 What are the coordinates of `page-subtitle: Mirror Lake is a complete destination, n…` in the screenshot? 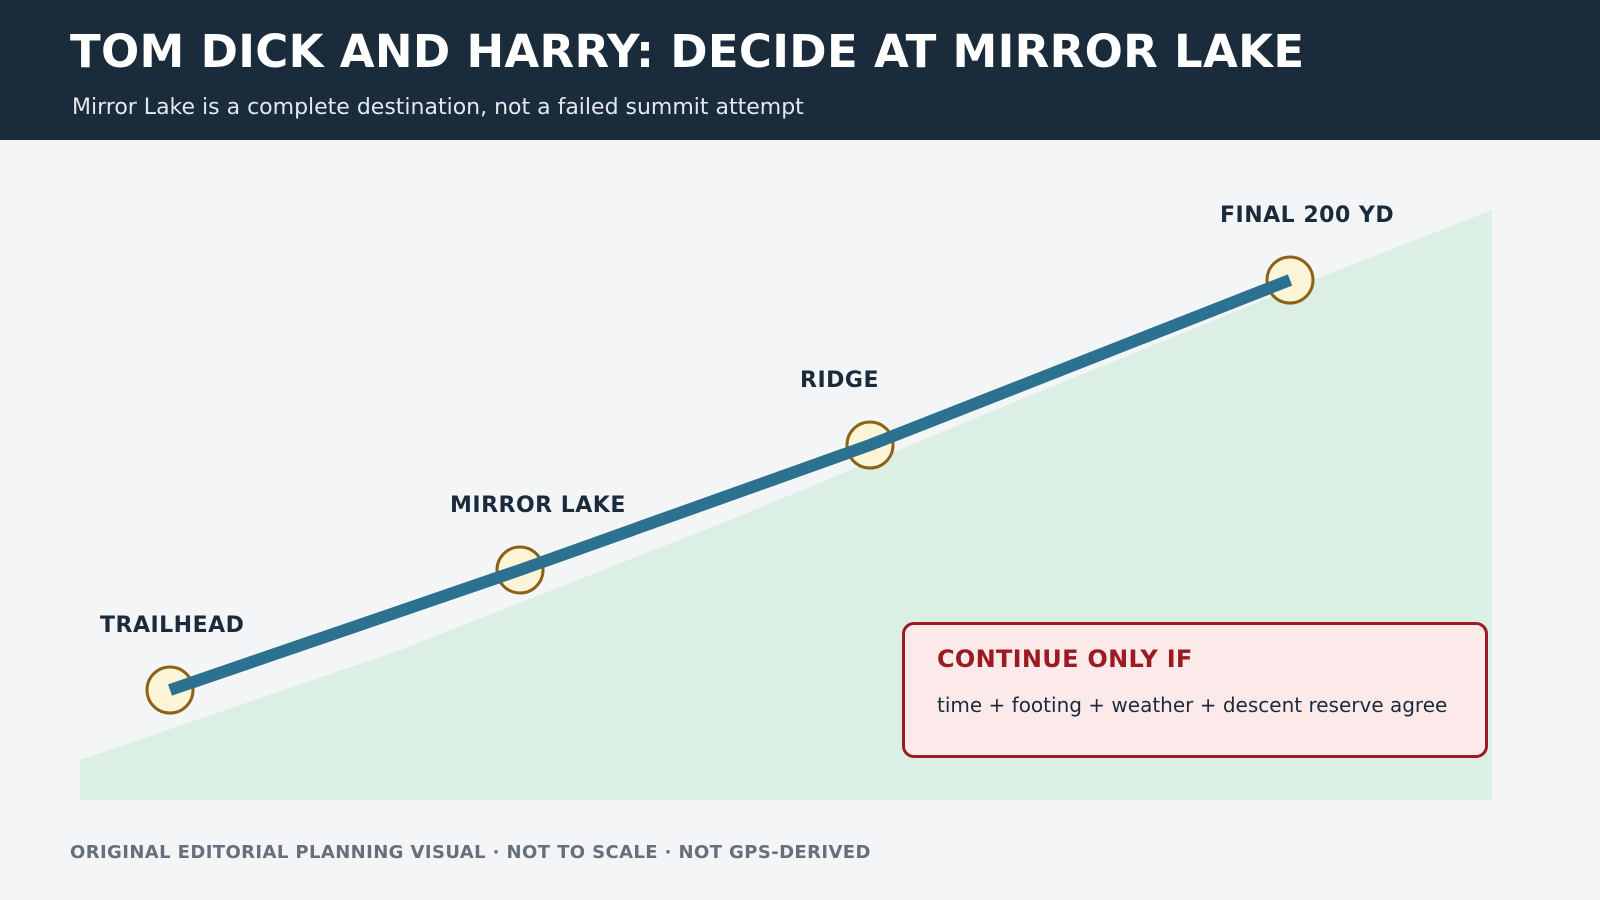 It's located at (438, 107).